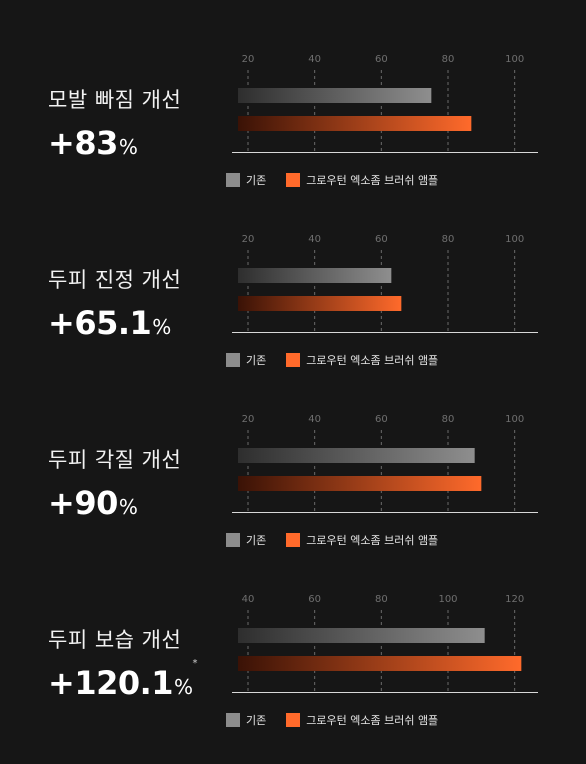 This screenshot has height=764, width=586. I want to click on metric-title: 두피 각질 개선, so click(115, 460).